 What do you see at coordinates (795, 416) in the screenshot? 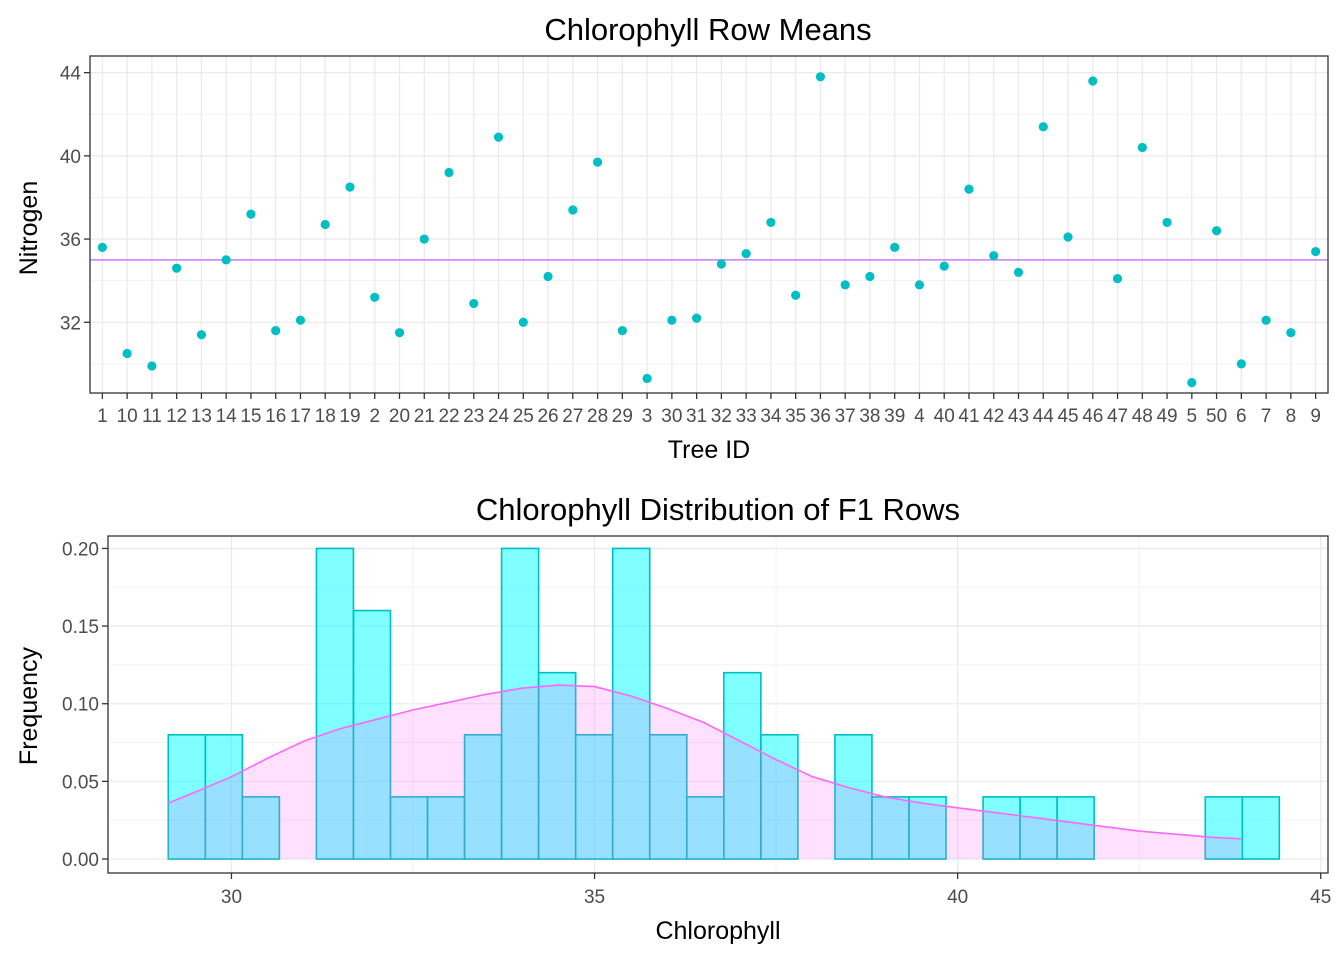
I see `scatter-x-tick-label: 35` at bounding box center [795, 416].